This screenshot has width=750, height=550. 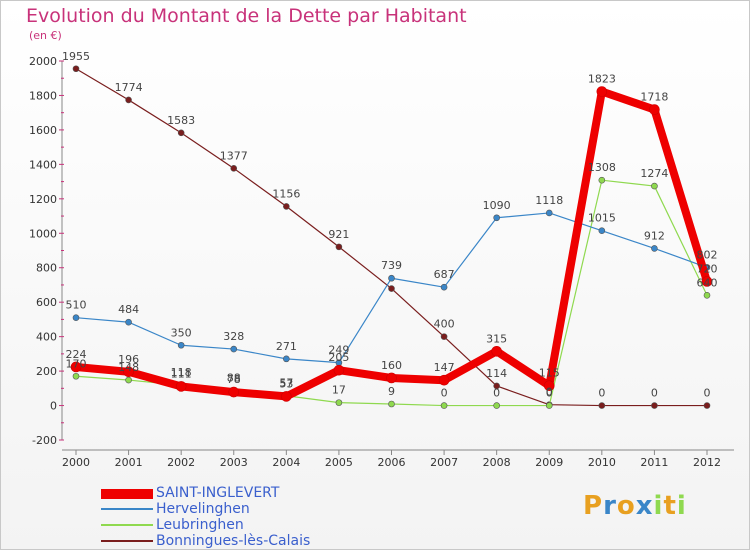 What do you see at coordinates (626, 506) in the screenshot?
I see `logo-letter: o` at bounding box center [626, 506].